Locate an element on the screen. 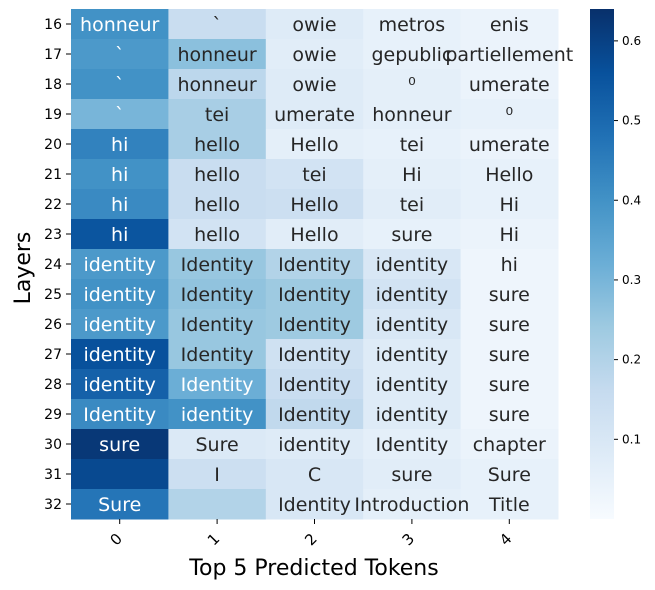  heatmap-cell-label: chapter is located at coordinates (509, 445).